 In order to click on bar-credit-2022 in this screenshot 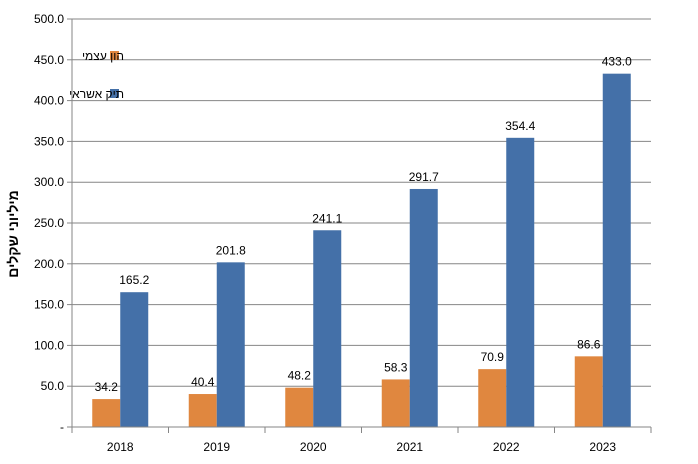, I will do `click(520, 282)`.